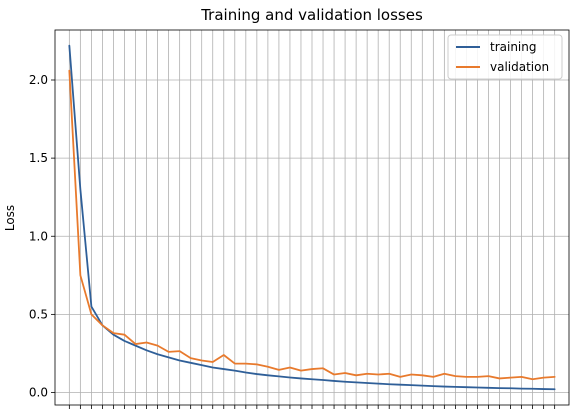 The height and width of the screenshot is (412, 579). I want to click on y-tick-label: 1.0, so click(38, 236).